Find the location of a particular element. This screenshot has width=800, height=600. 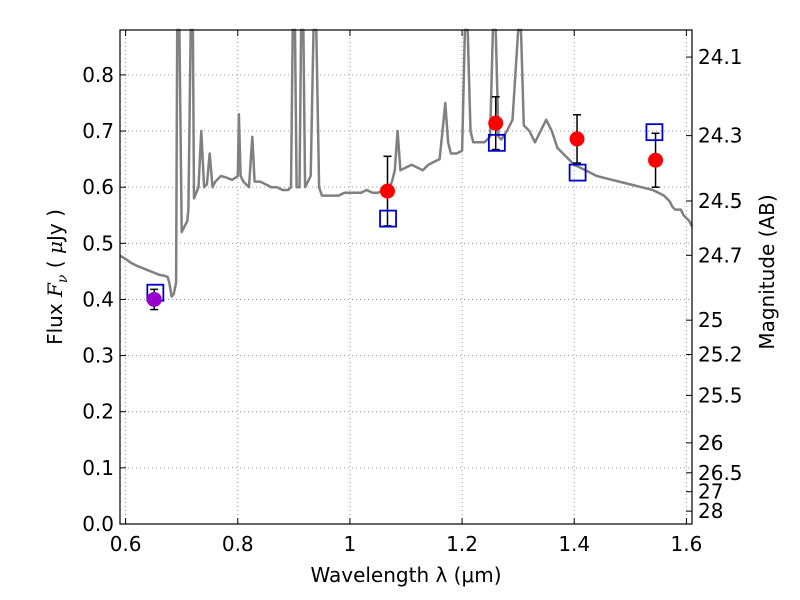

y-tick-label: 0.2 is located at coordinates (98, 412).